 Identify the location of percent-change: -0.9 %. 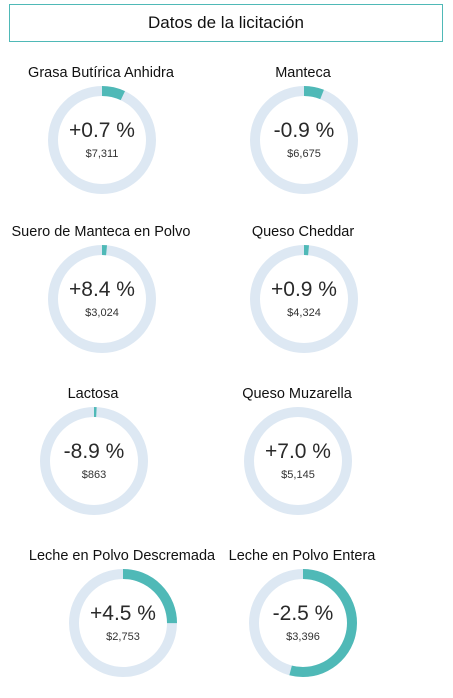
(304, 130).